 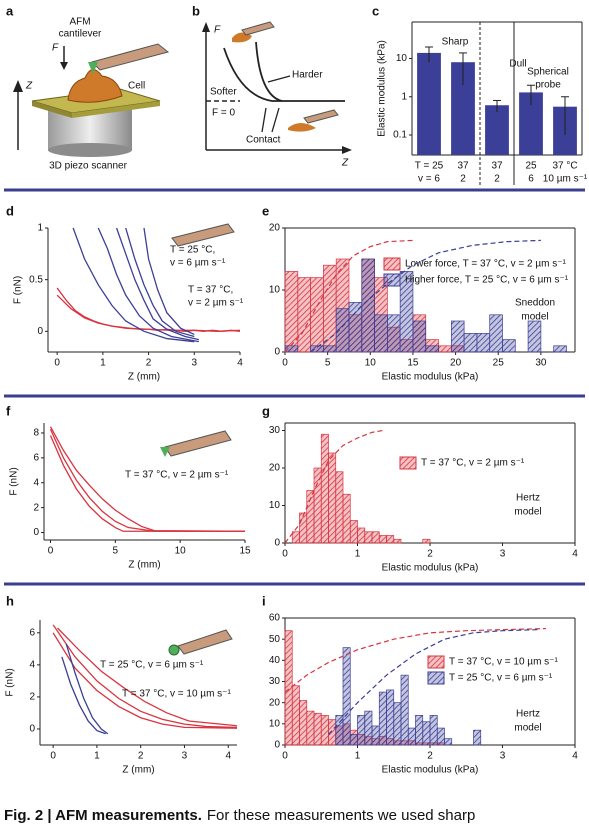 I want to click on plate-side, so click(x=116, y=109).